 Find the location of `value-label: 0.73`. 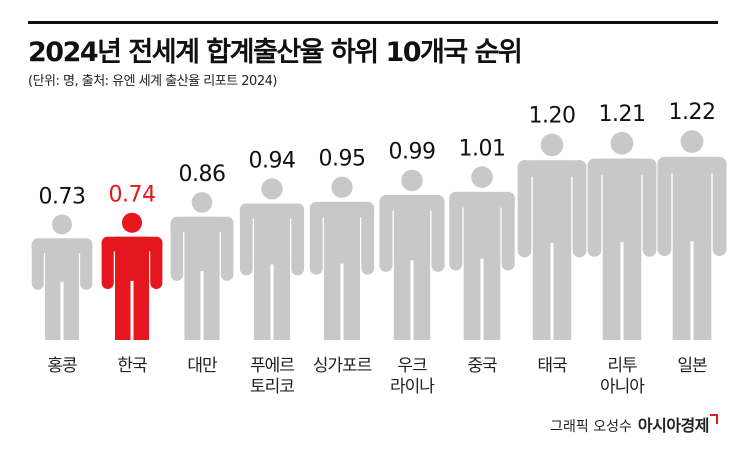

value-label: 0.73 is located at coordinates (62, 196).